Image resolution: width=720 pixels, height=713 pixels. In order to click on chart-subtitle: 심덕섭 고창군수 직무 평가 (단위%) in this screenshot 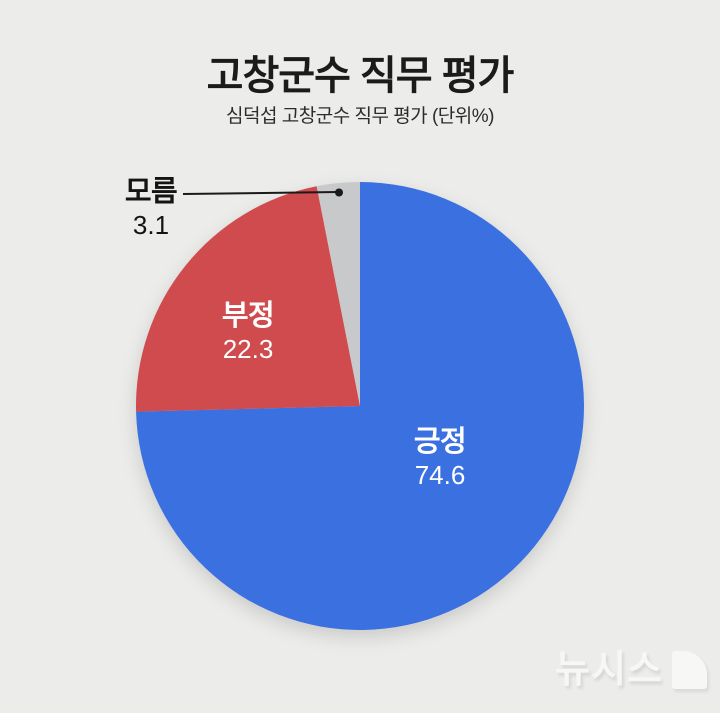, I will do `click(360, 116)`.